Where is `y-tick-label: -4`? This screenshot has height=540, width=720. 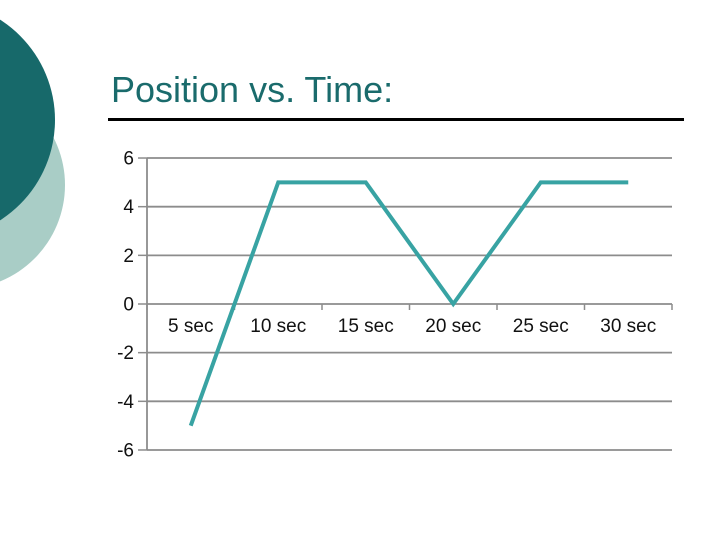
y-tick-label: -4 is located at coordinates (125, 402).